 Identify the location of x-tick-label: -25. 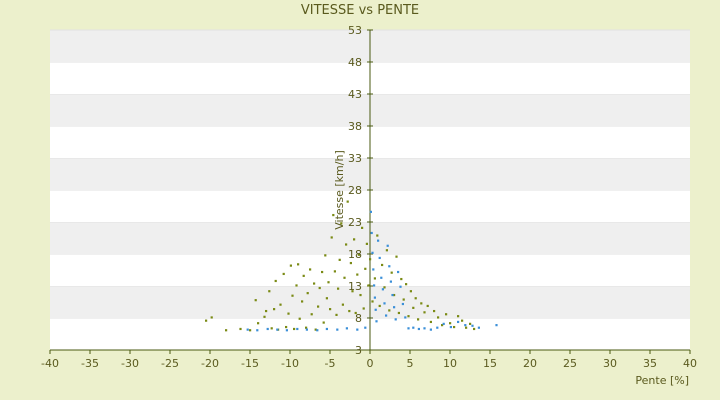
(170, 363).